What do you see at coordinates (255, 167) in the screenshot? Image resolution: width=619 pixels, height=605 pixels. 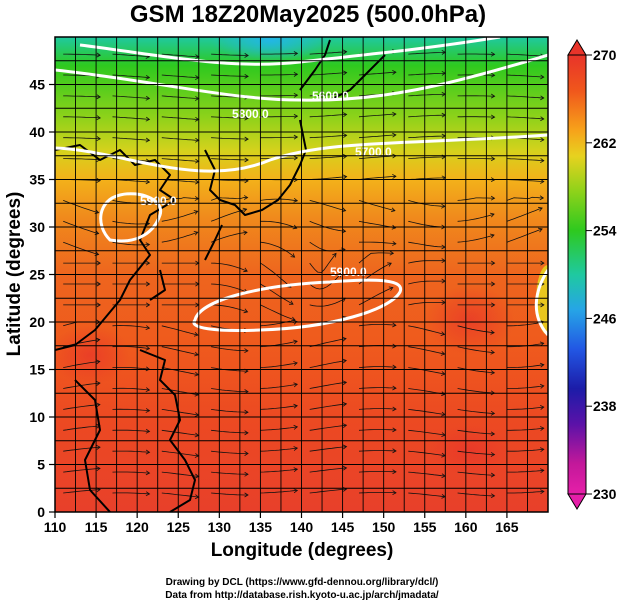 I see `coast-japan` at bounding box center [255, 167].